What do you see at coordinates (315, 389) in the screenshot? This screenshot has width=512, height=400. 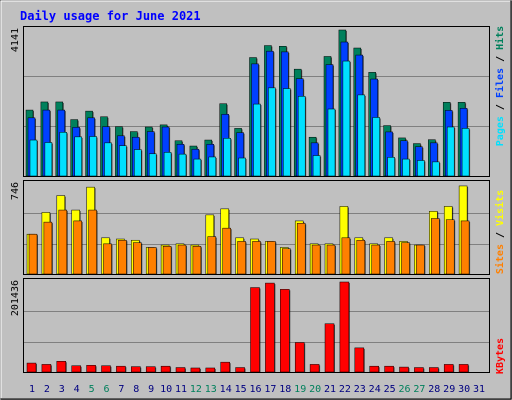 I see `day-label: 20` at bounding box center [315, 389].